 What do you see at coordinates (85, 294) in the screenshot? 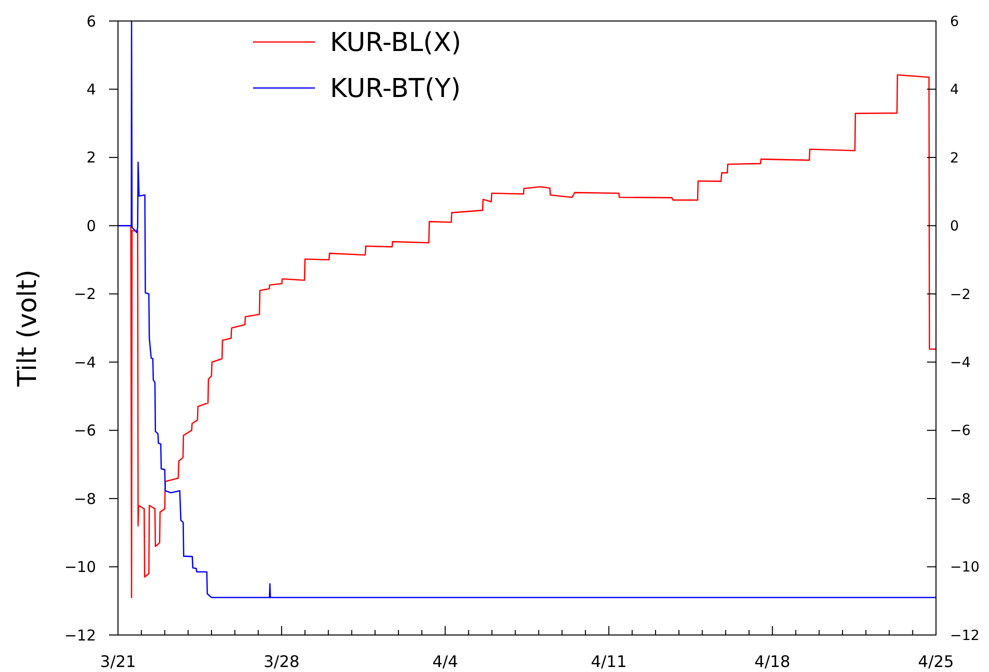
I see `y-tick-label: −2` at bounding box center [85, 294].